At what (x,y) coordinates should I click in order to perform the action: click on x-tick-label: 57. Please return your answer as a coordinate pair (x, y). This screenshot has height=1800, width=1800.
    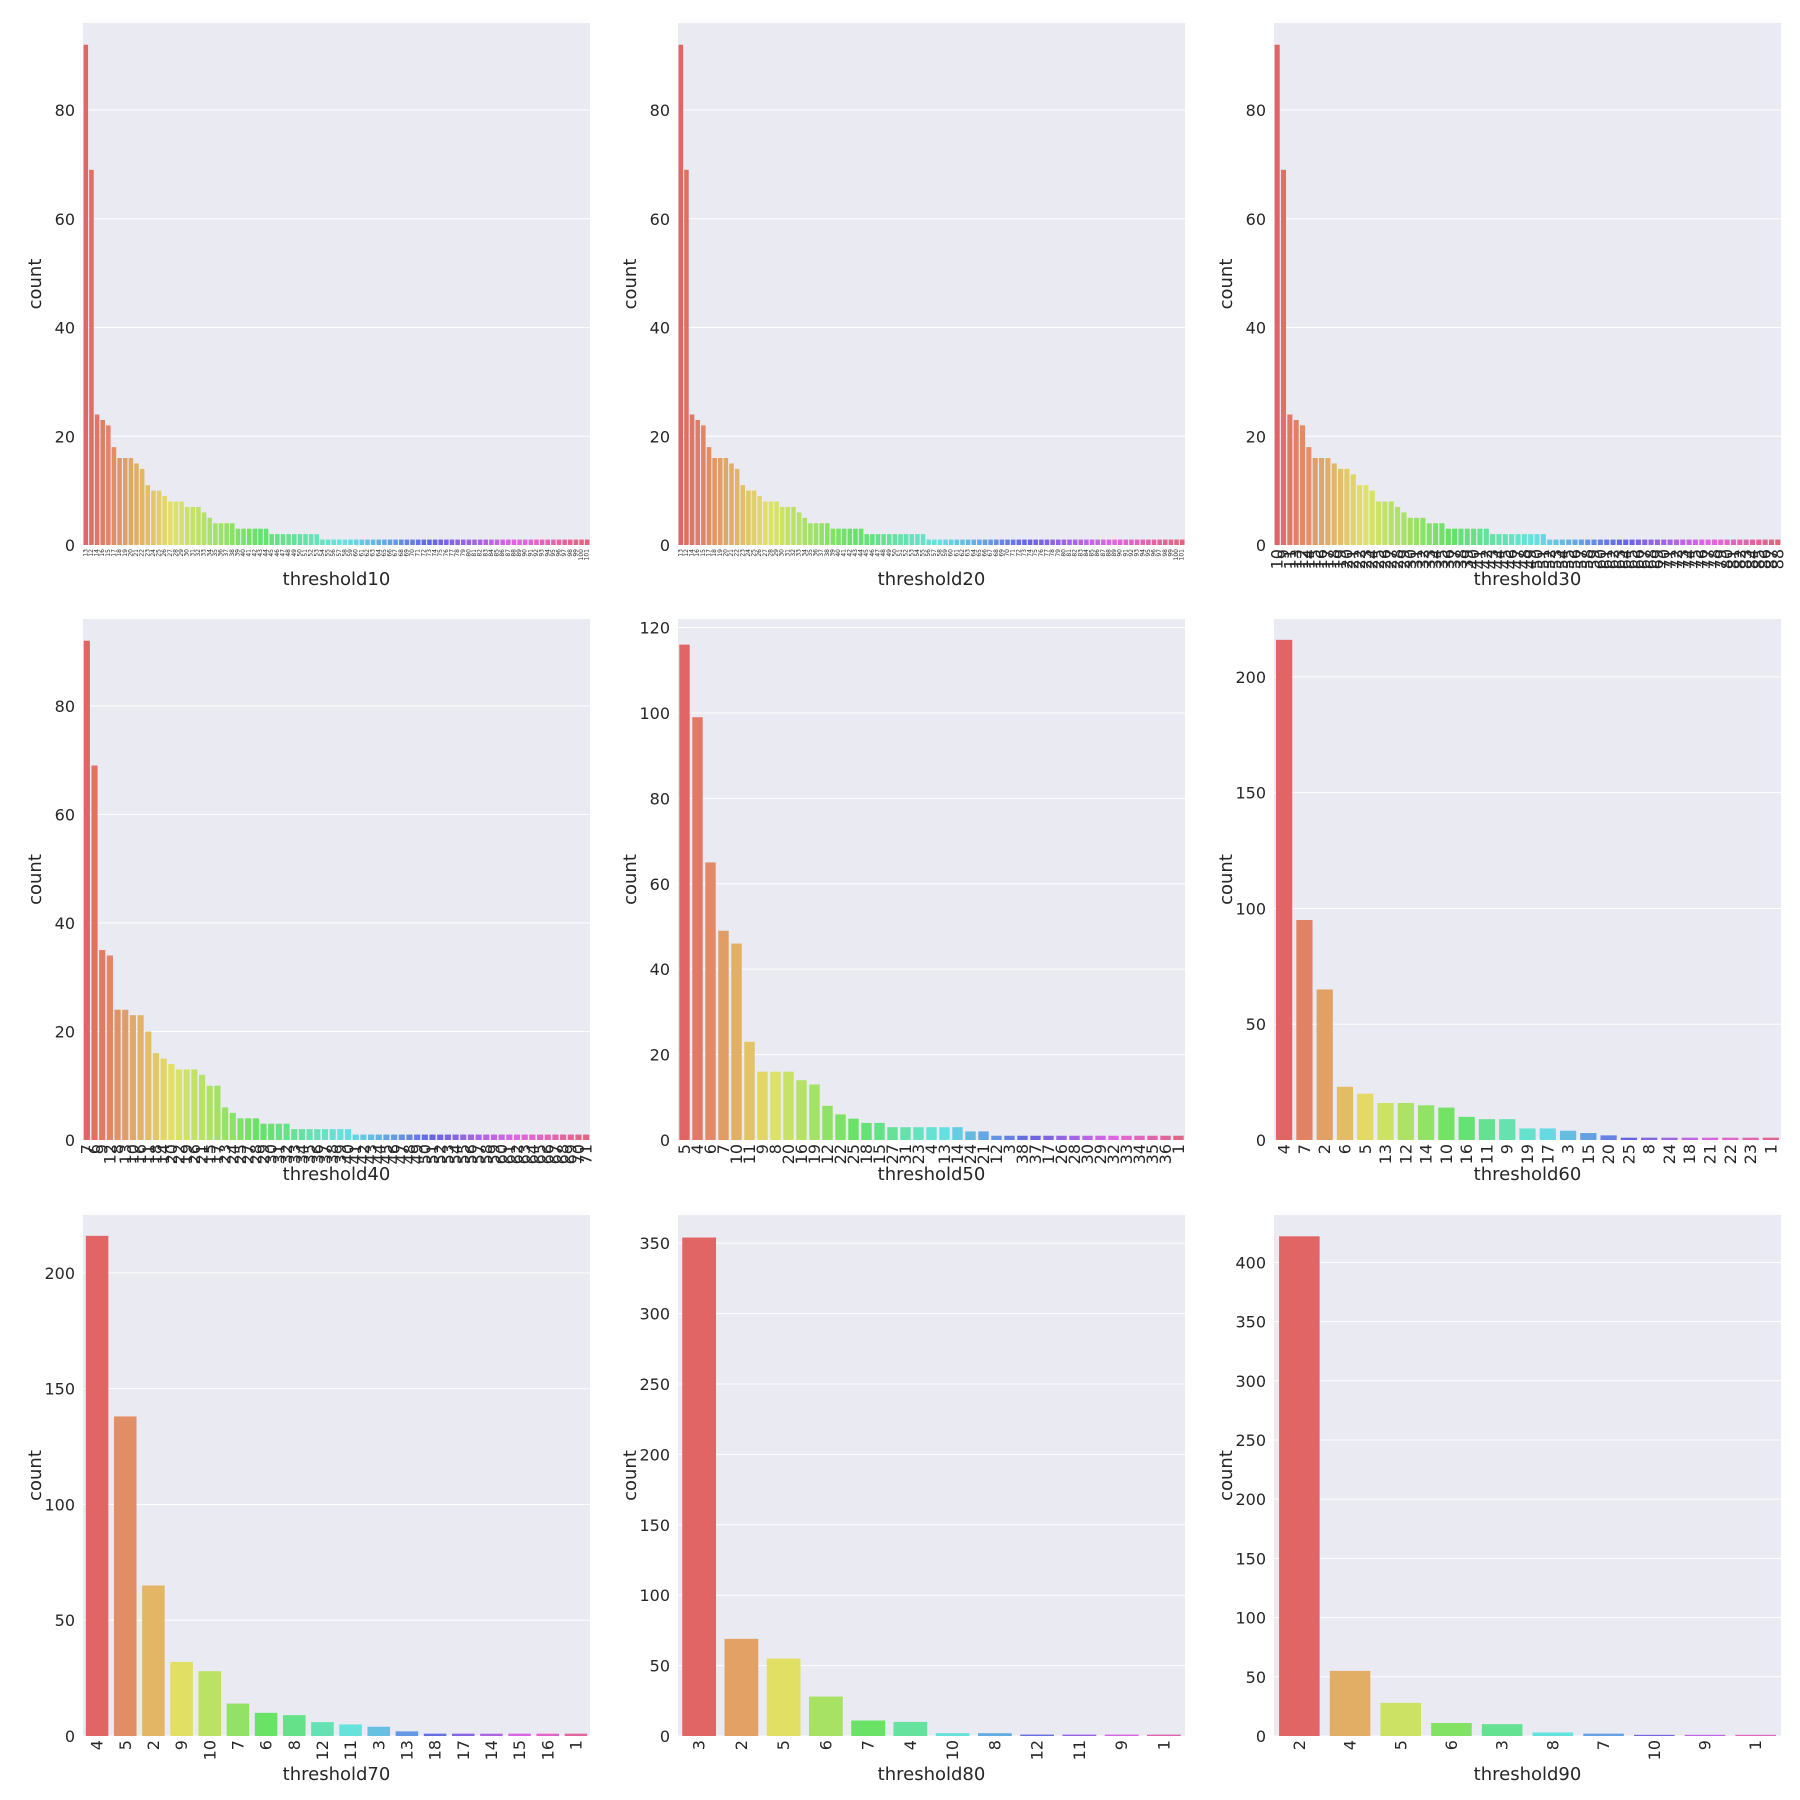
    Looking at the image, I should click on (1581, 559).